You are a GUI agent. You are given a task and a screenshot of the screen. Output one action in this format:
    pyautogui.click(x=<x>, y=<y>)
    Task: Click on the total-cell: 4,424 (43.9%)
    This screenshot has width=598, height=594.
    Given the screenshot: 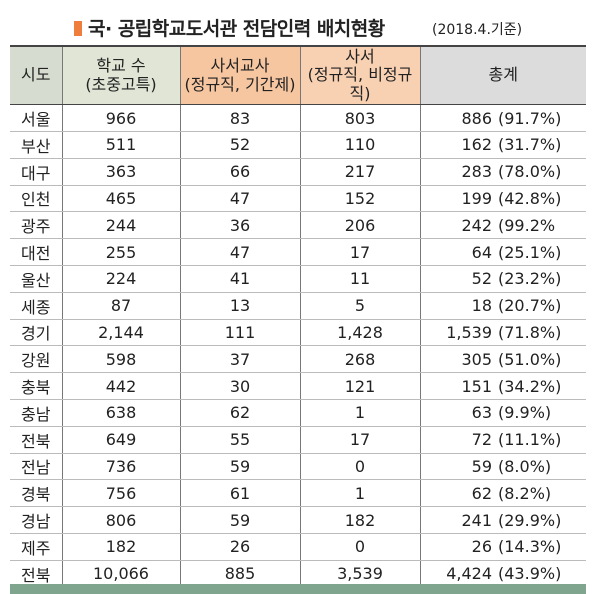 What is the action you would take?
    pyautogui.click(x=502, y=574)
    